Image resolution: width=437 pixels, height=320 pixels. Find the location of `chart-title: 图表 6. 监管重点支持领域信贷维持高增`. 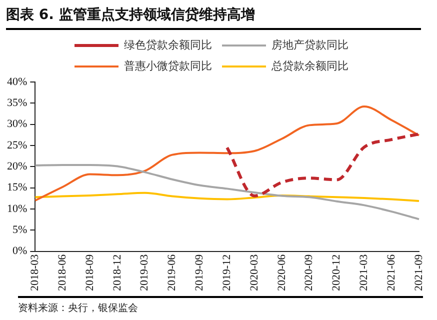

chart-title: 图表 6. 监管重点支持领域信贷维持高增 is located at coordinates (213, 18).